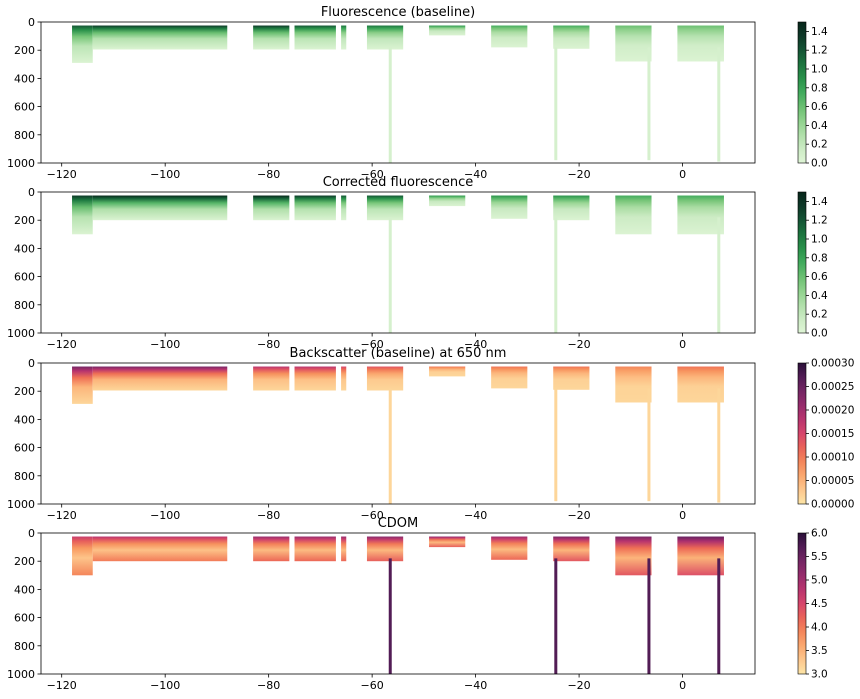 The image size is (860, 699). I want to click on colorbar-tick-label: 0.00020, so click(832, 411).